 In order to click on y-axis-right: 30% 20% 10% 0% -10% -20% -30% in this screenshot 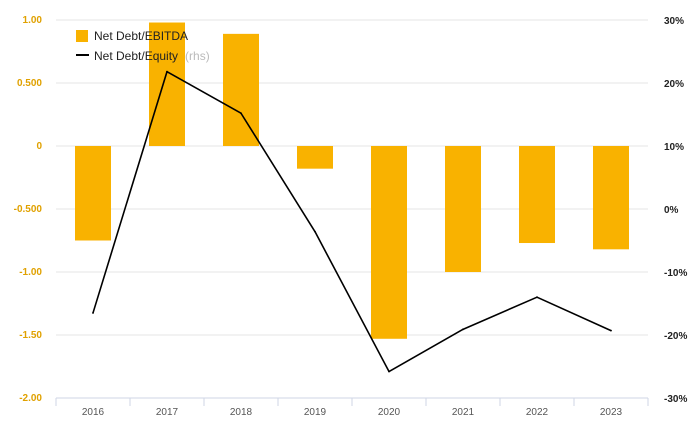, I will do `click(675, 210)`.